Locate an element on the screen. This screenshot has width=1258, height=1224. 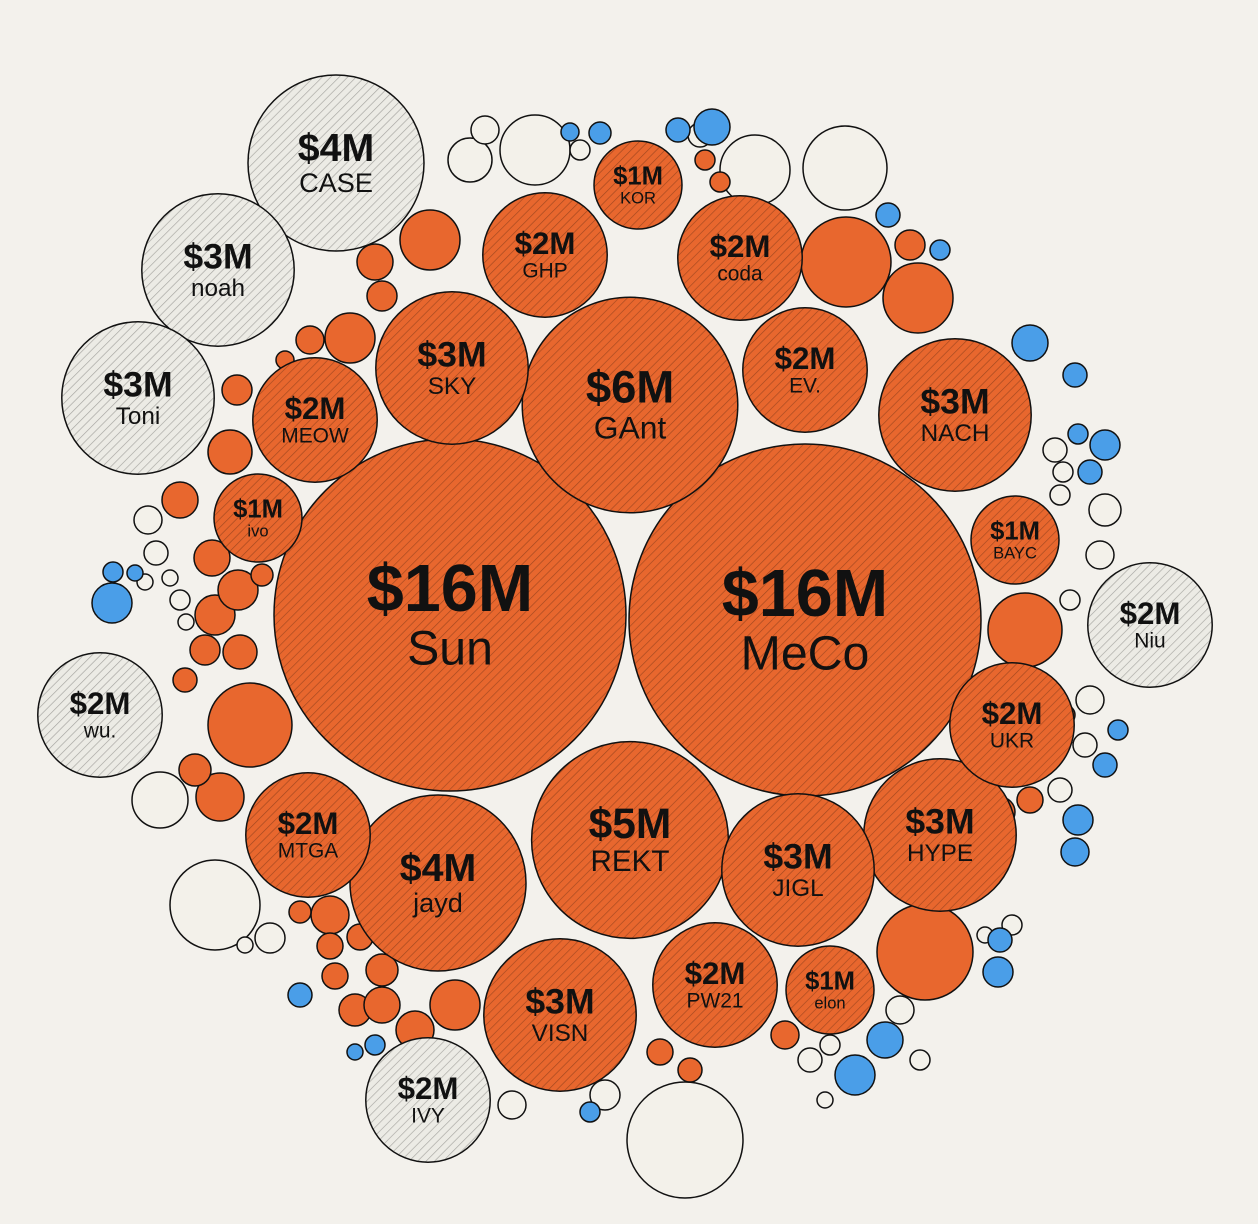
value-label: $16M is located at coordinates (805, 594).